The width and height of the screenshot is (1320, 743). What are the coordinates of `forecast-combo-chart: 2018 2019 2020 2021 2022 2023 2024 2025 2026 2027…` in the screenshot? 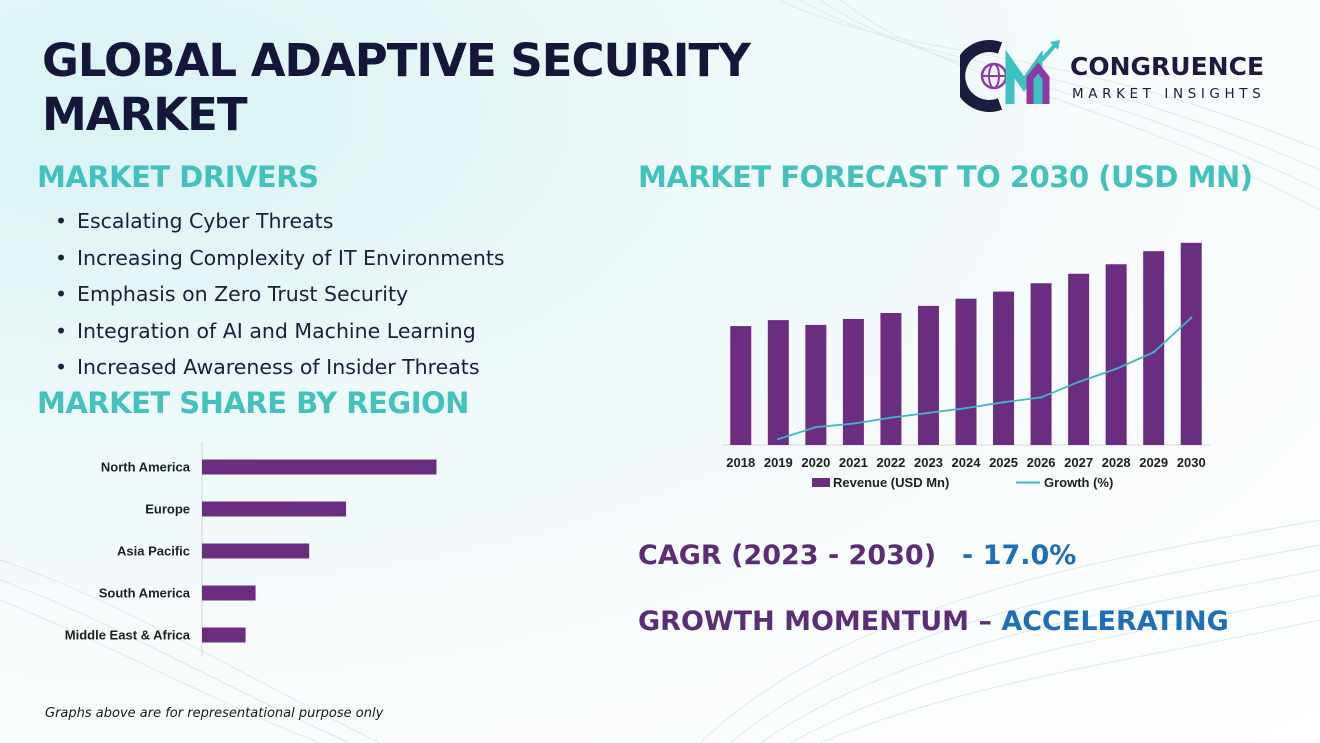 It's located at (966, 366).